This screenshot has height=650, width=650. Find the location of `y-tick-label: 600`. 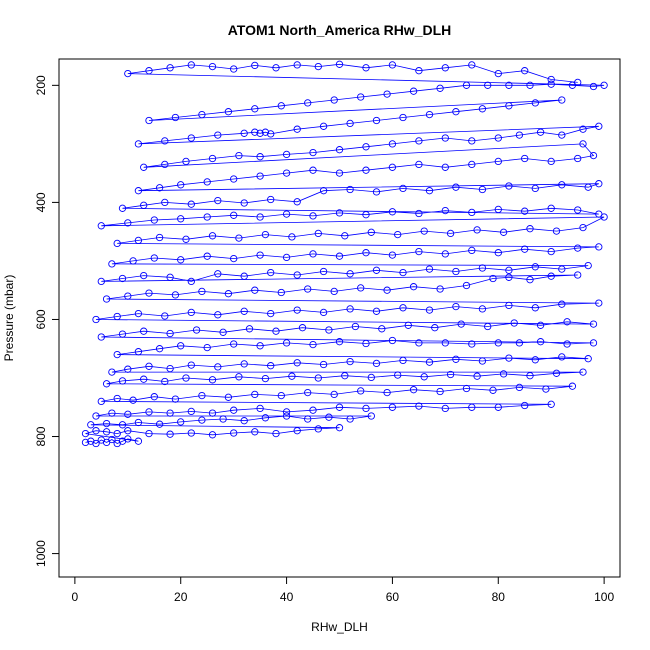

y-tick-label: 600 is located at coordinates (41, 319).